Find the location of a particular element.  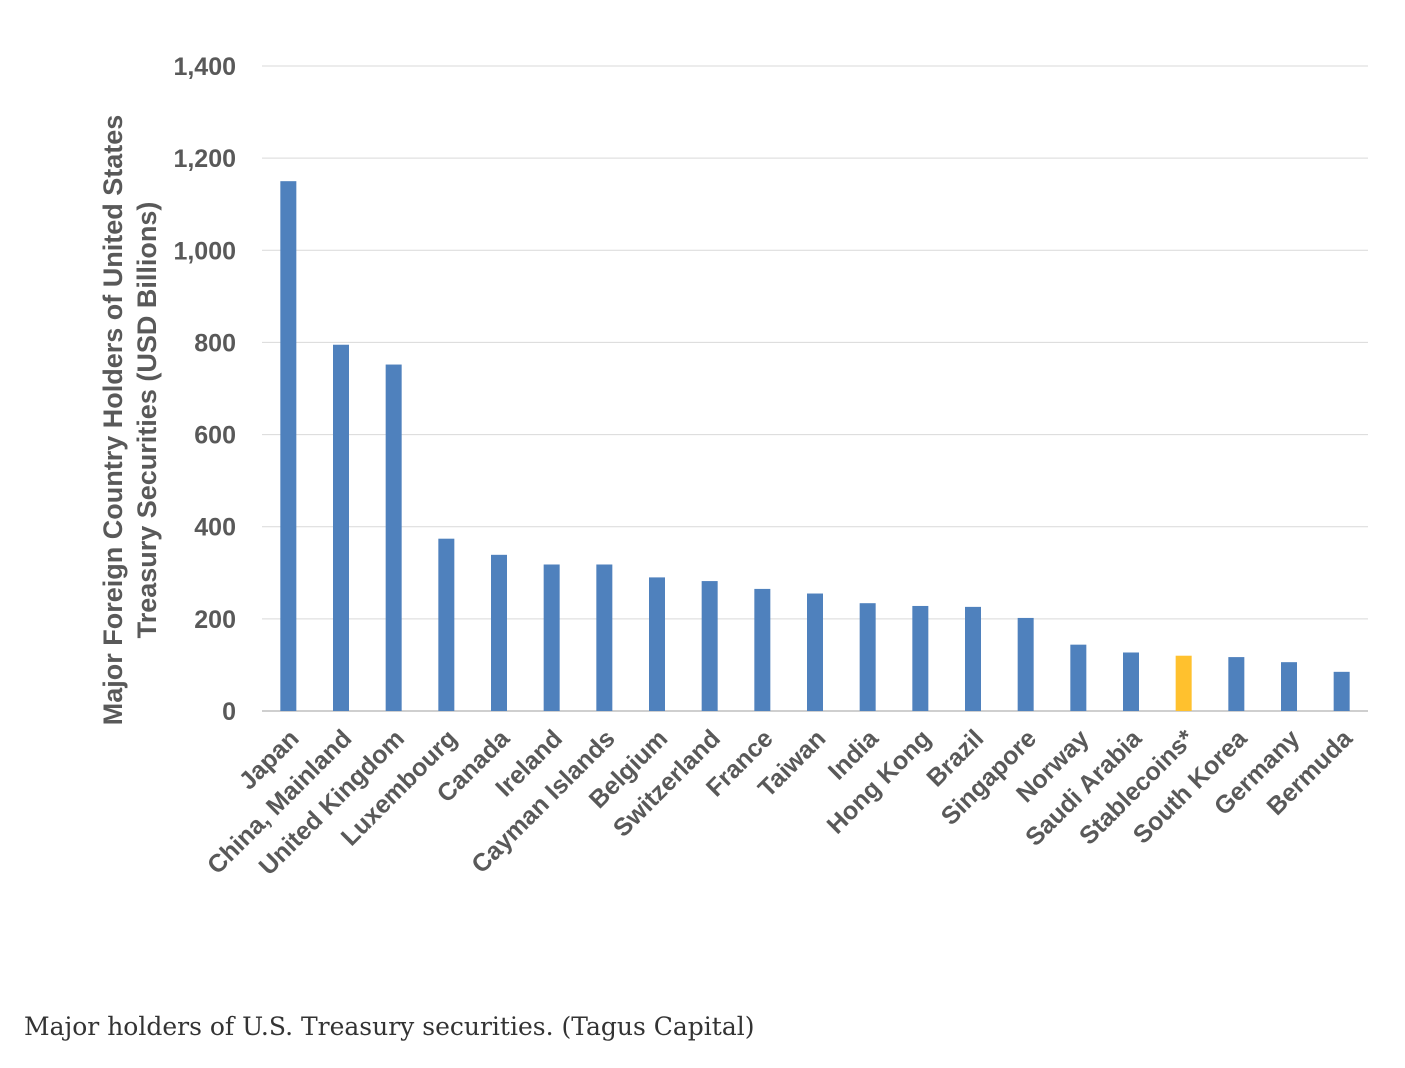

y-tick-label: 200 is located at coordinates (215, 620).